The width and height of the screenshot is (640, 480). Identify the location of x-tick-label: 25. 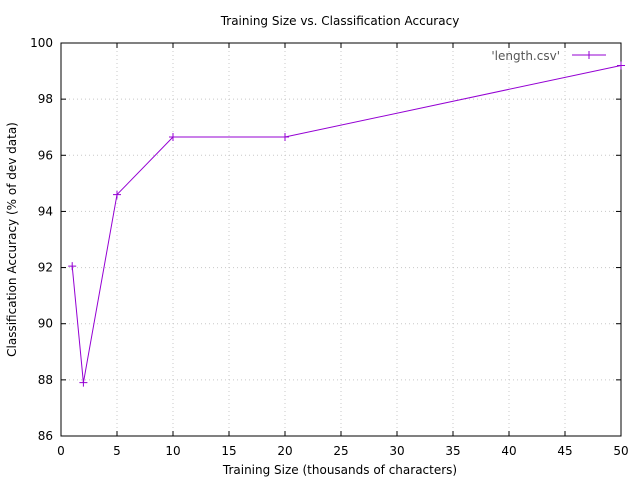
(340, 451).